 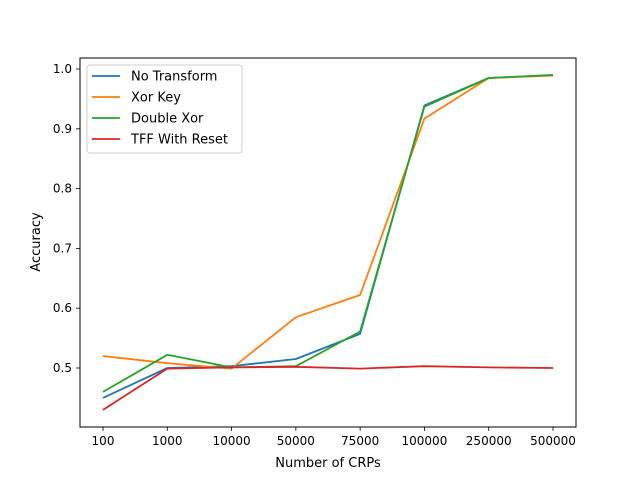 I want to click on y-tick-label: 0.8, so click(x=62, y=189).